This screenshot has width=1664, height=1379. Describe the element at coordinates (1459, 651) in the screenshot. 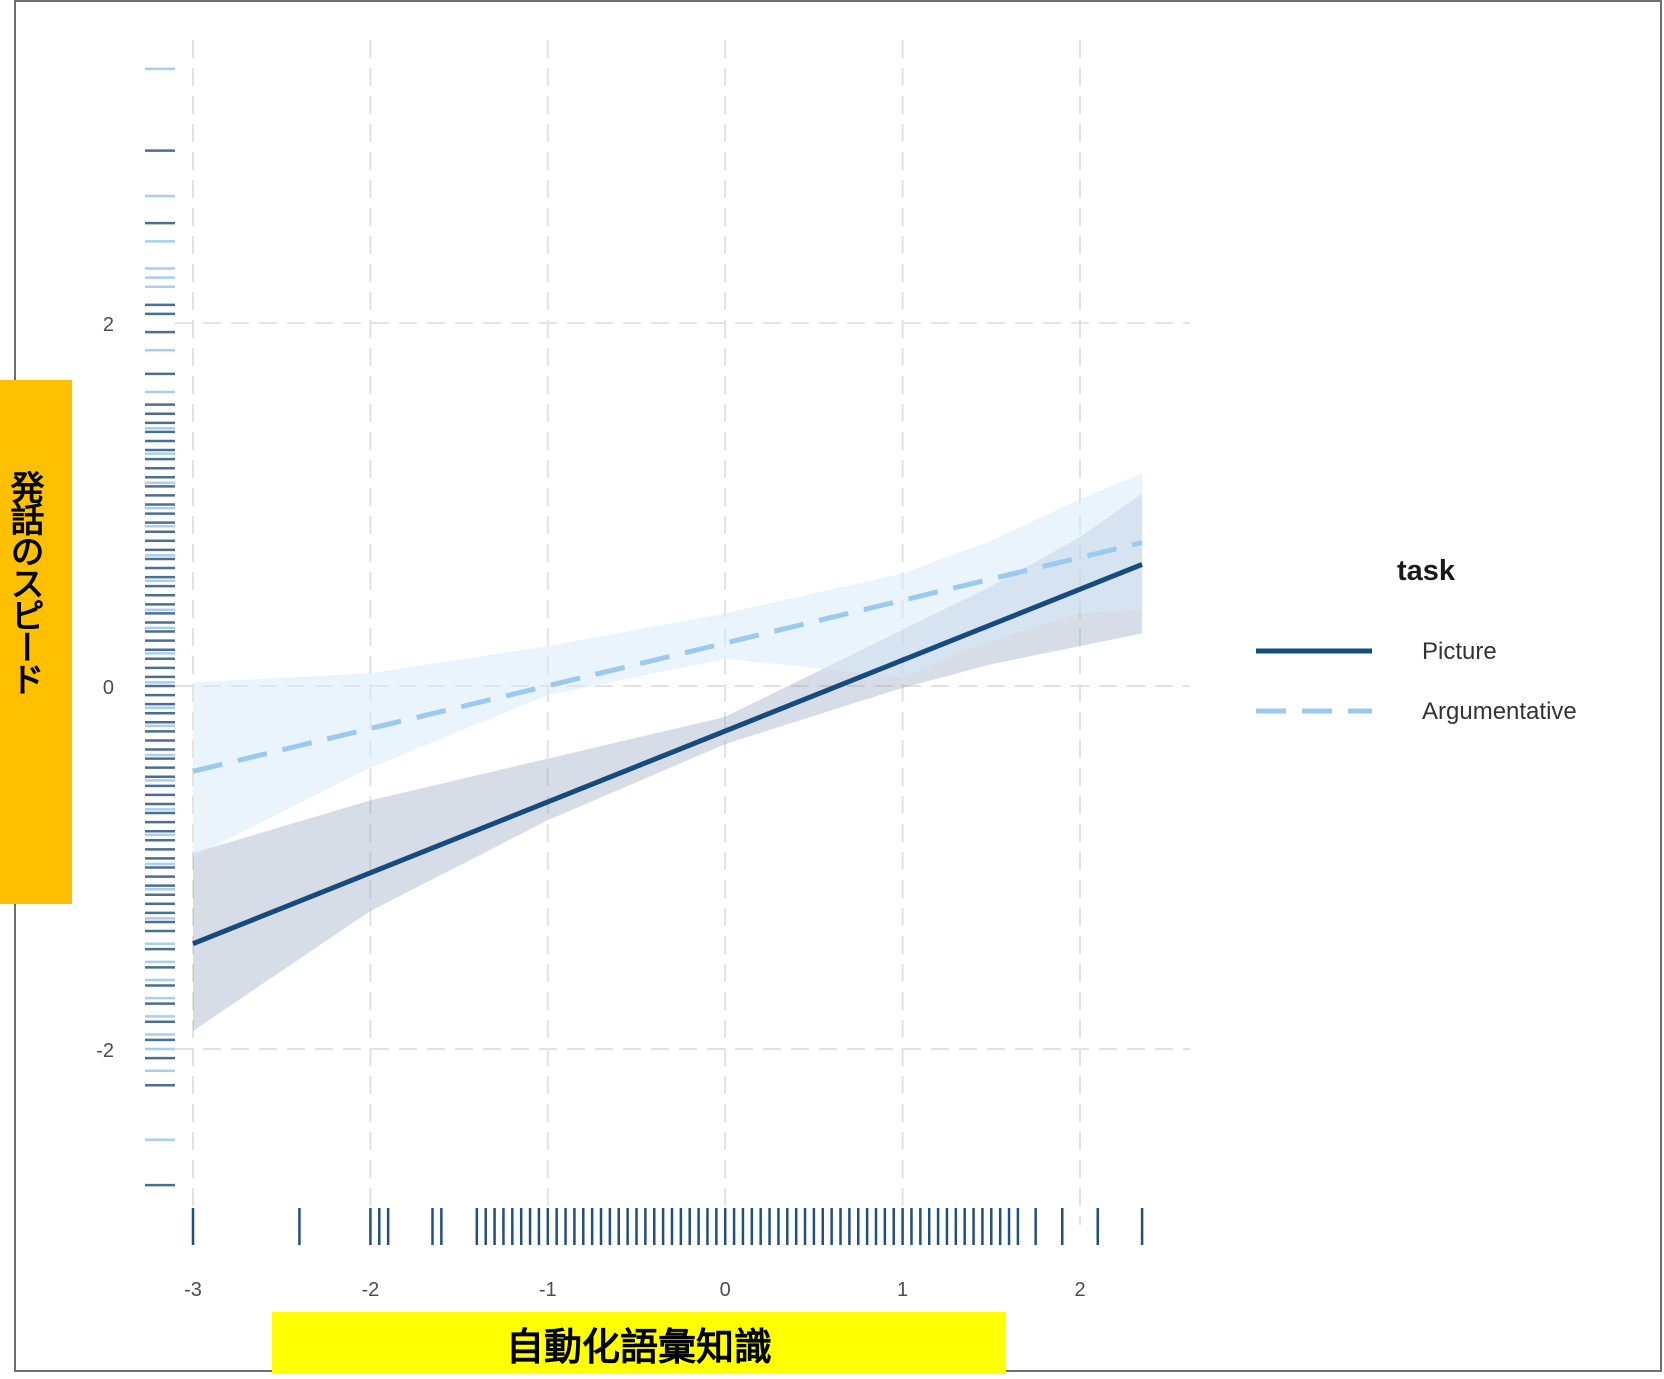

I see `legend-label-picture: Picture` at that location.